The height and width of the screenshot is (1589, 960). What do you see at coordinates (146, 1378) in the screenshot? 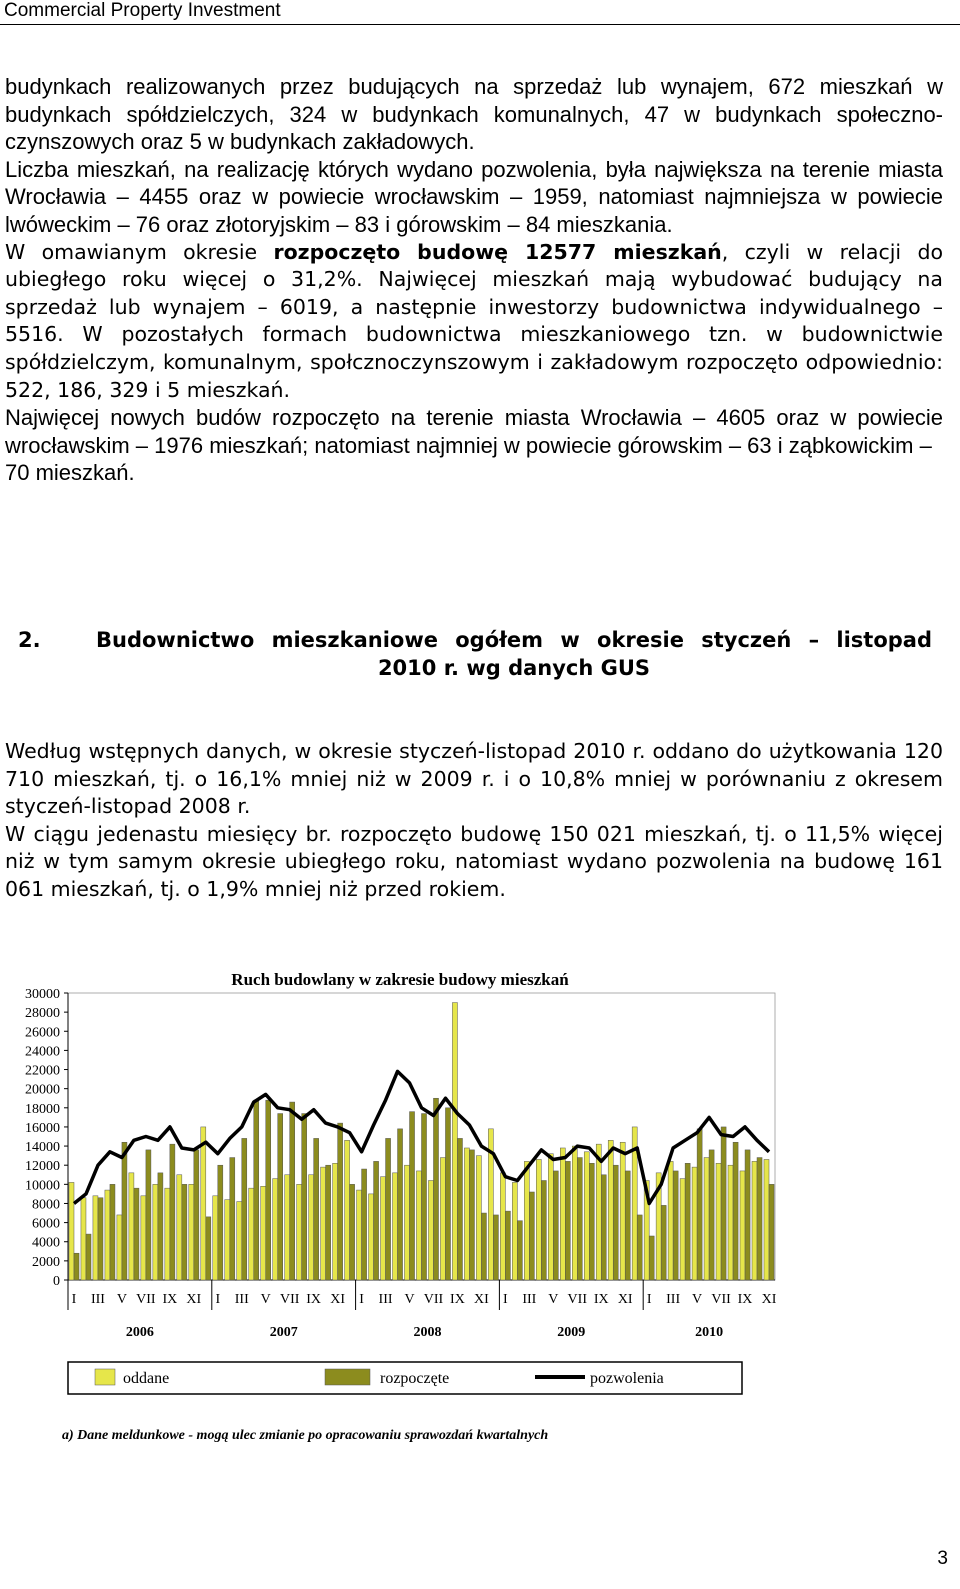
I see `legend-label: oddane` at bounding box center [146, 1378].